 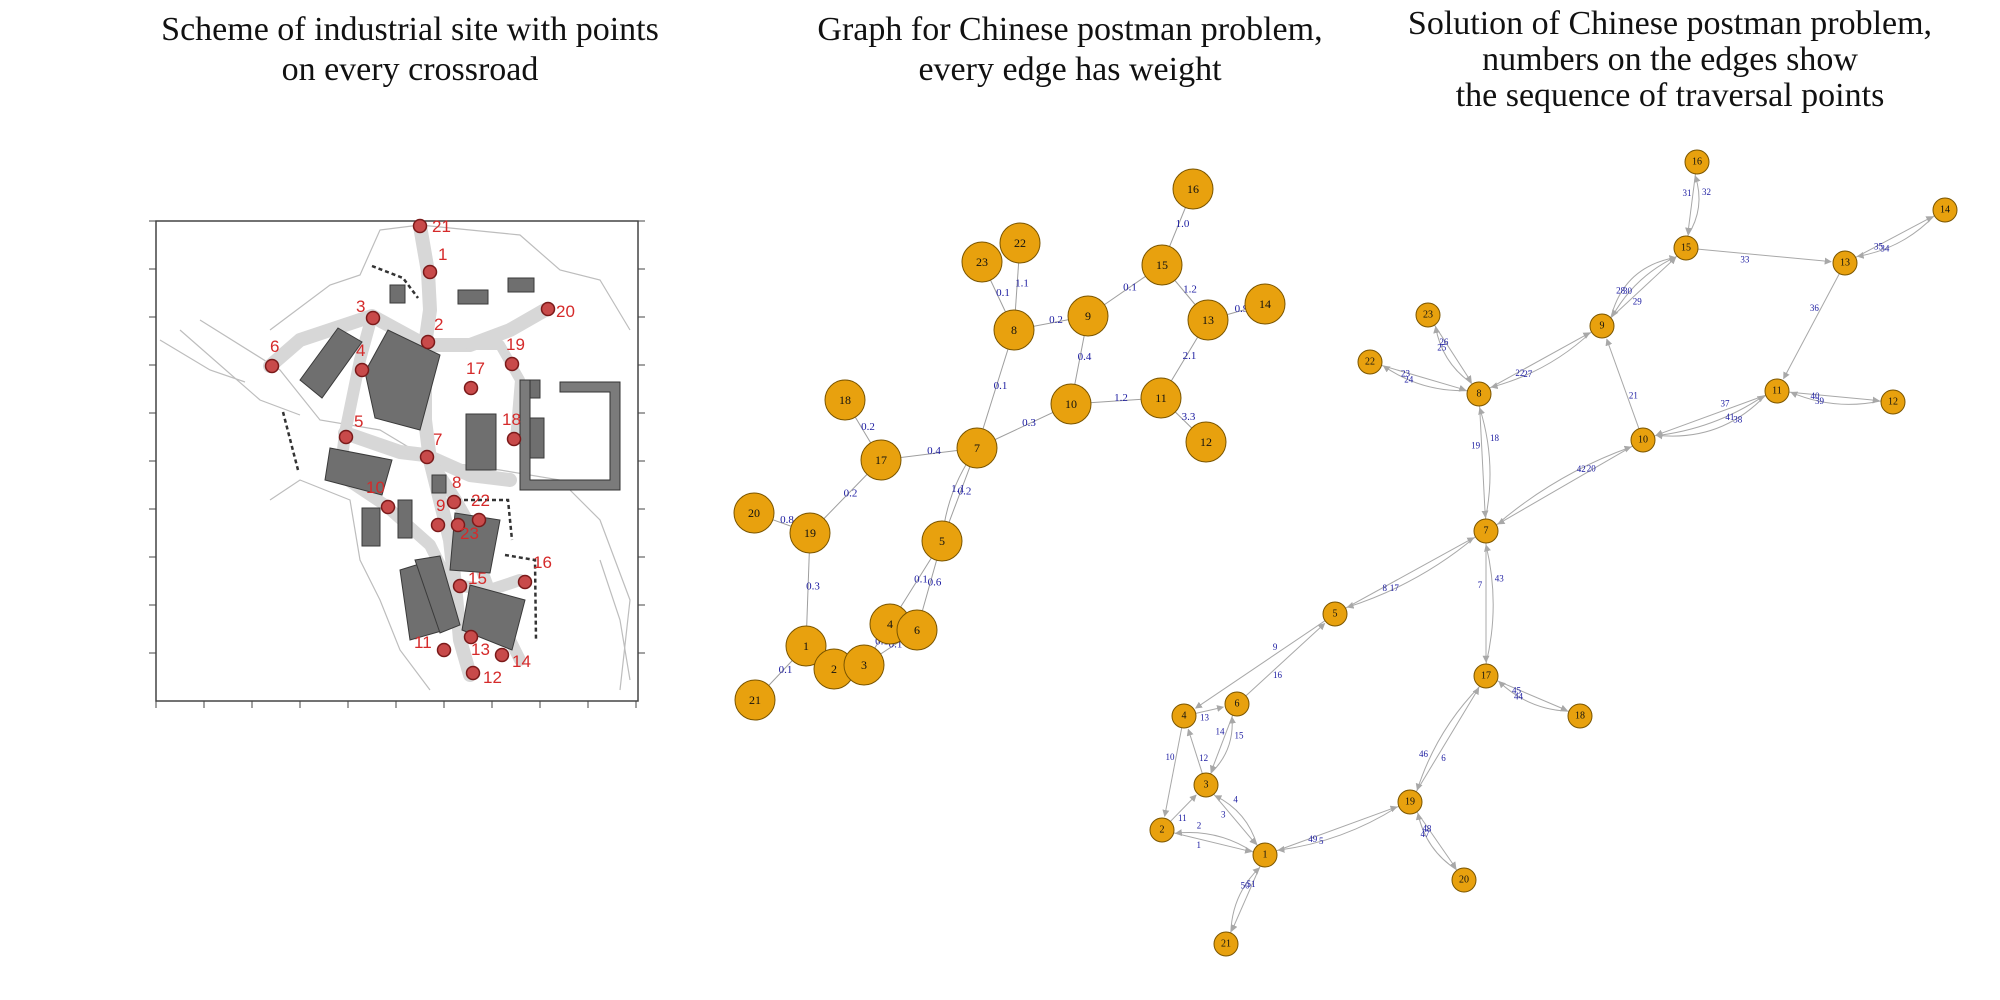 What do you see at coordinates (1486, 531) in the screenshot?
I see `solution-node-7: 7` at bounding box center [1486, 531].